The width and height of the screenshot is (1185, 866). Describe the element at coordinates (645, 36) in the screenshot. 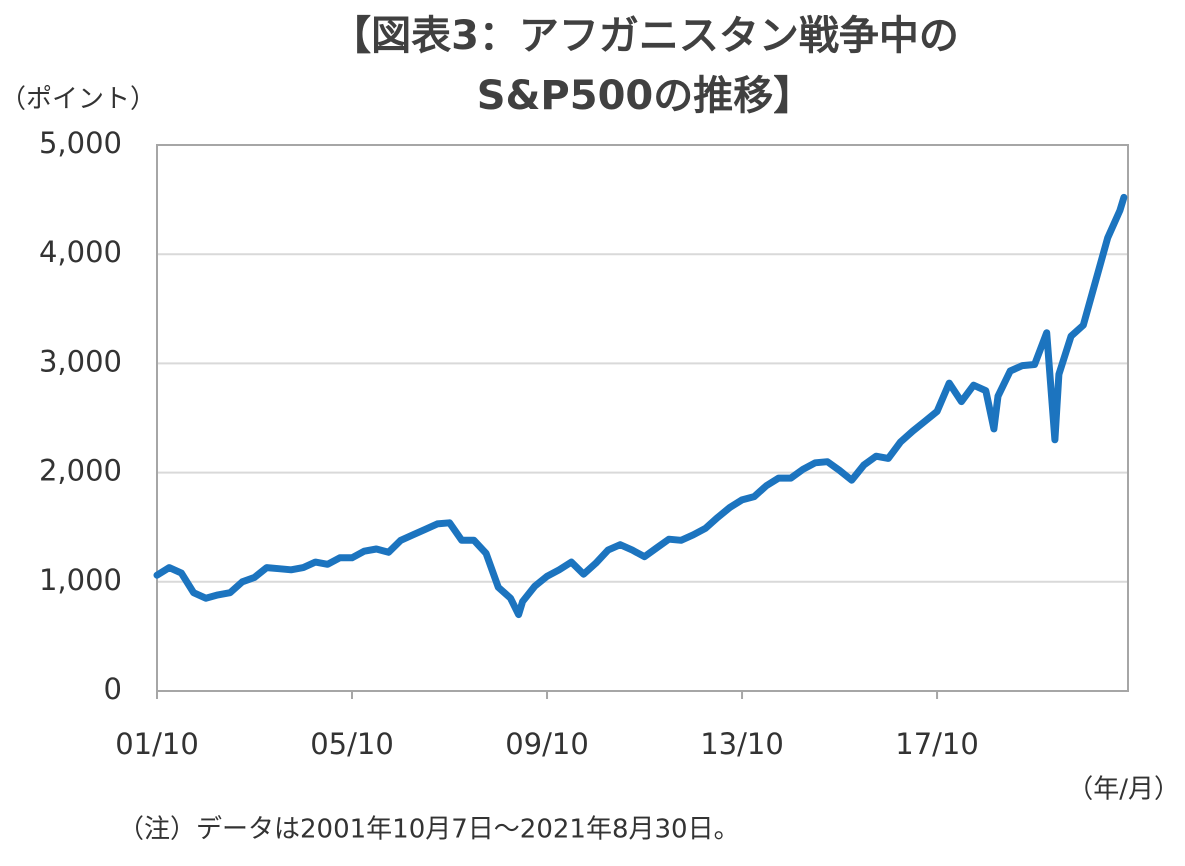

I see `chart-title: 【図表3：アフガニスタン戦争中の` at that location.